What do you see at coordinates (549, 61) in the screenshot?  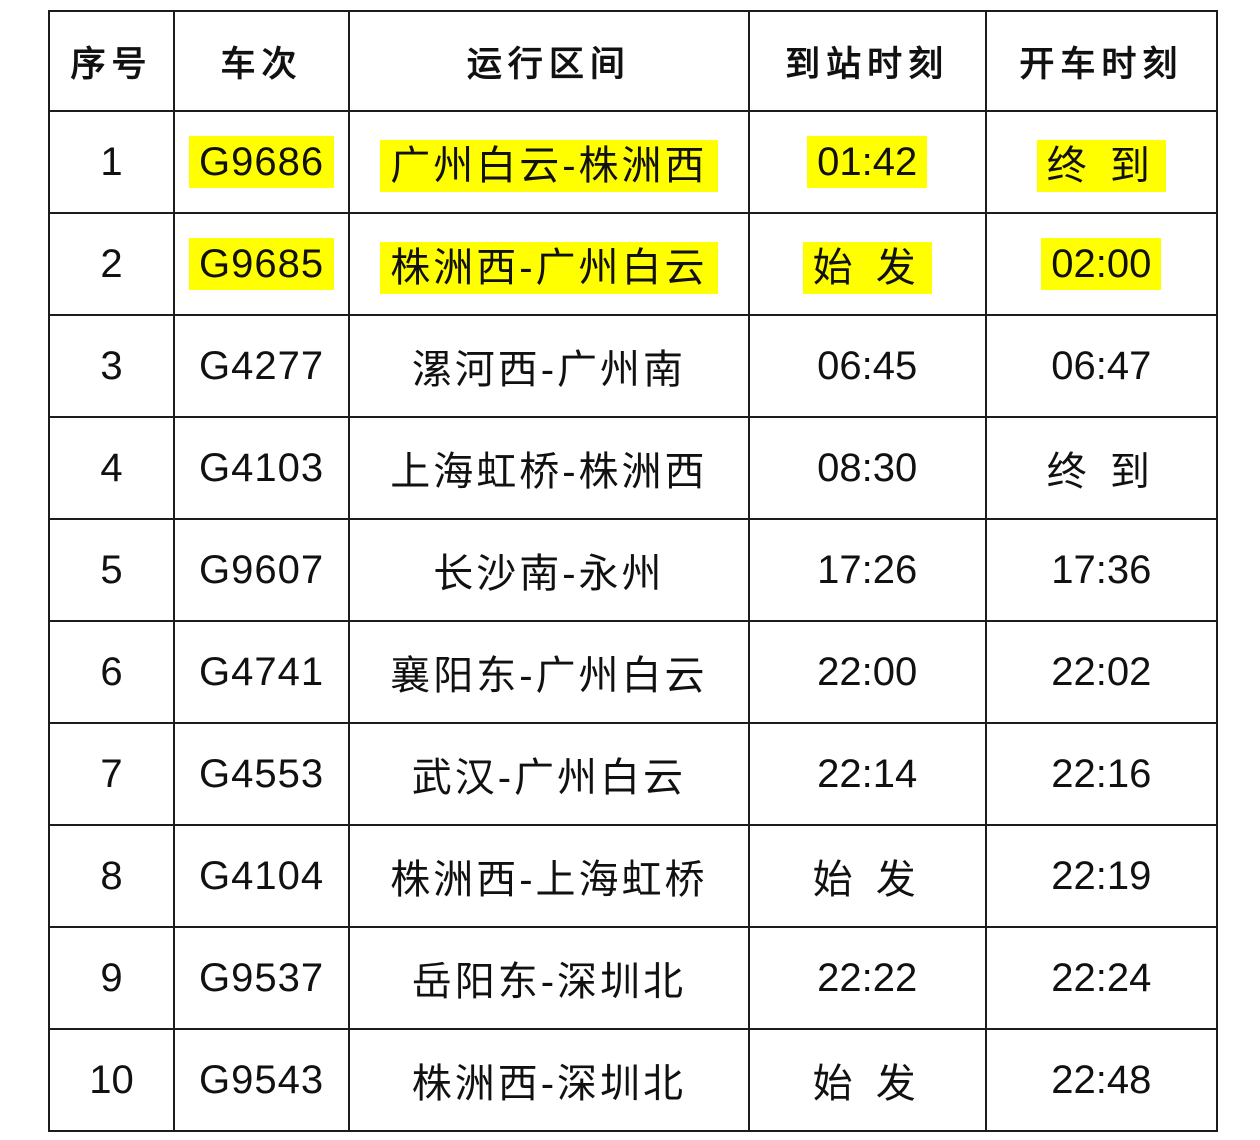 I see `col-header-route: 运行区间` at bounding box center [549, 61].